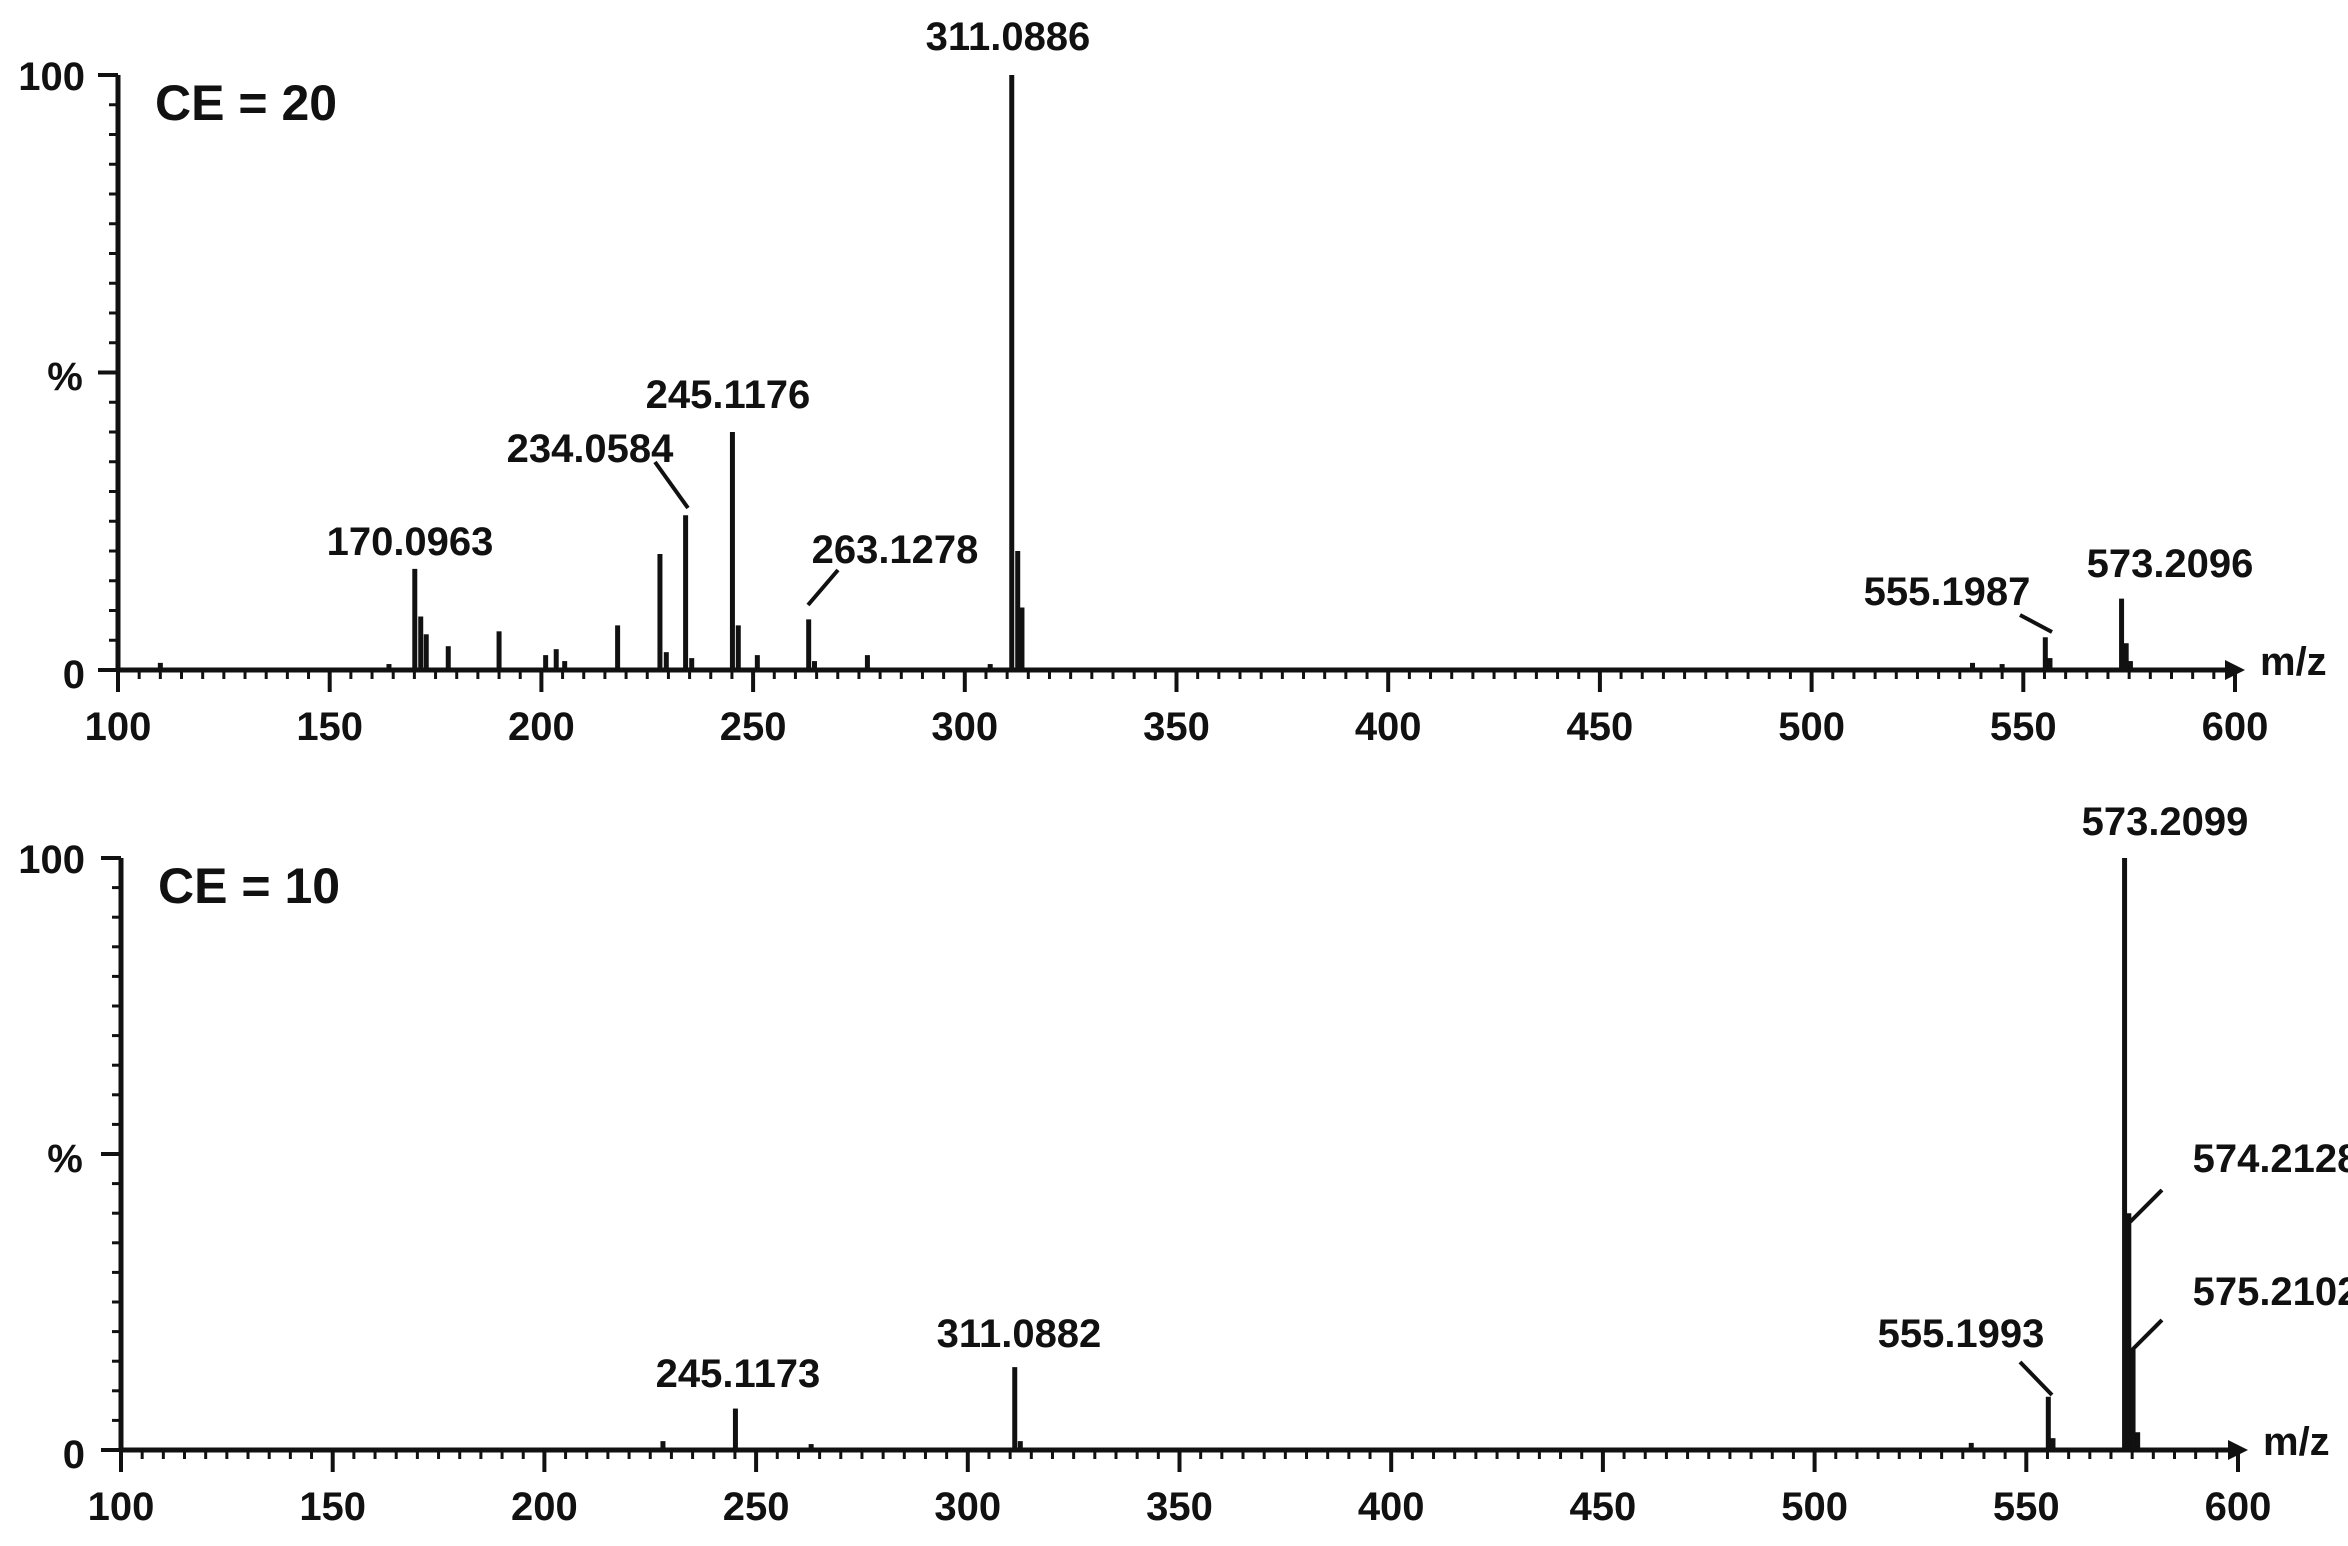 This screenshot has height=1546, width=2348. What do you see at coordinates (738, 1374) in the screenshot?
I see `peak-label: 245.1173` at bounding box center [738, 1374].